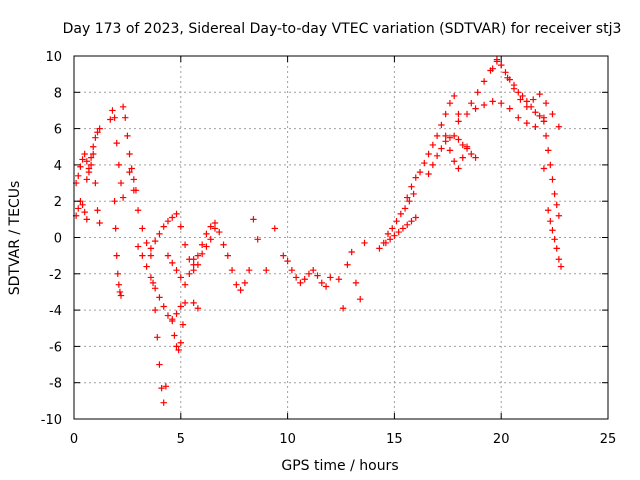 The width and height of the screenshot is (640, 480). Describe the element at coordinates (456, 152) in the screenshot. I see `series-arc-V` at that location.